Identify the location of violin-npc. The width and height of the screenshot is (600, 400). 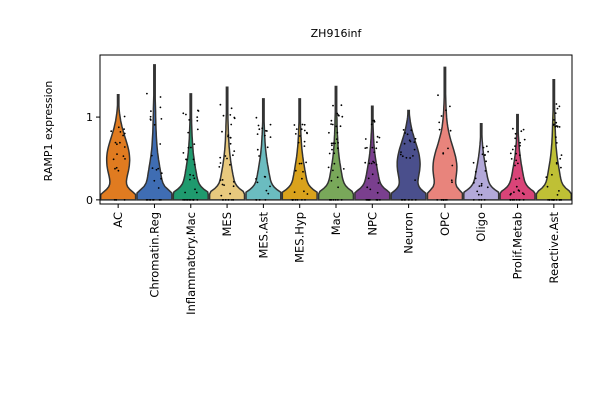
(372, 153).